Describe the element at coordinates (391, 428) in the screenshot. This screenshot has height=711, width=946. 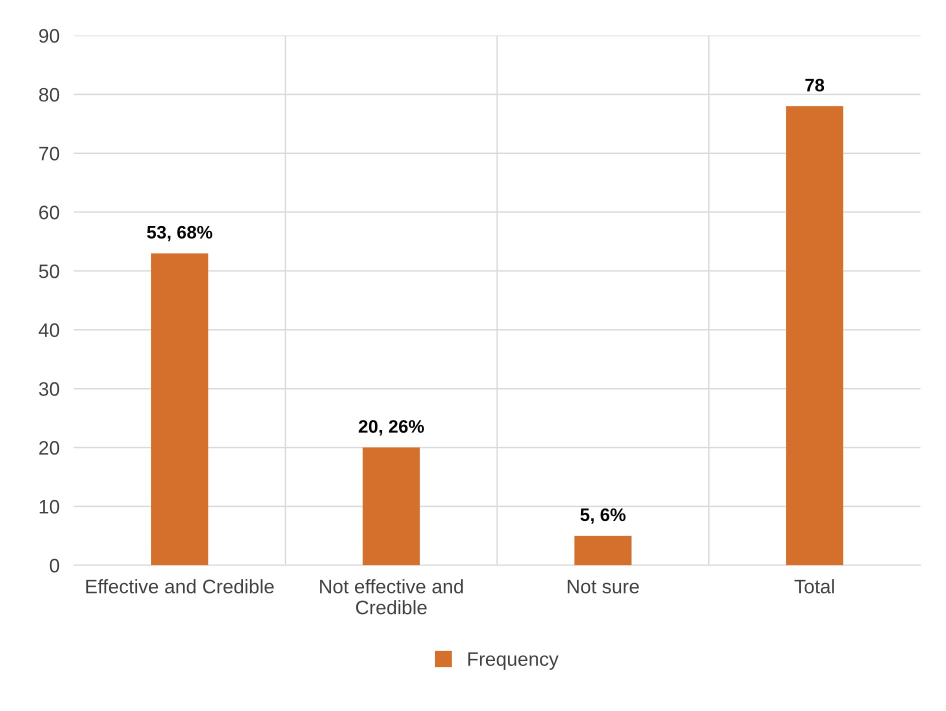
I see `data-label: 20, 26%` at that location.